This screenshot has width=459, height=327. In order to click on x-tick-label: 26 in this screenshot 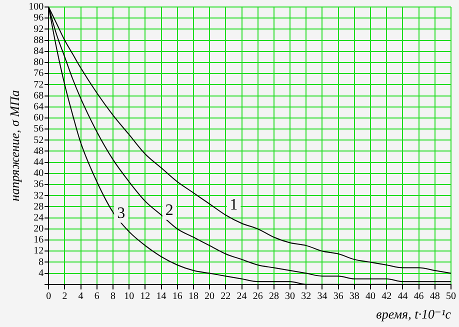, I will do `click(257, 296)`.